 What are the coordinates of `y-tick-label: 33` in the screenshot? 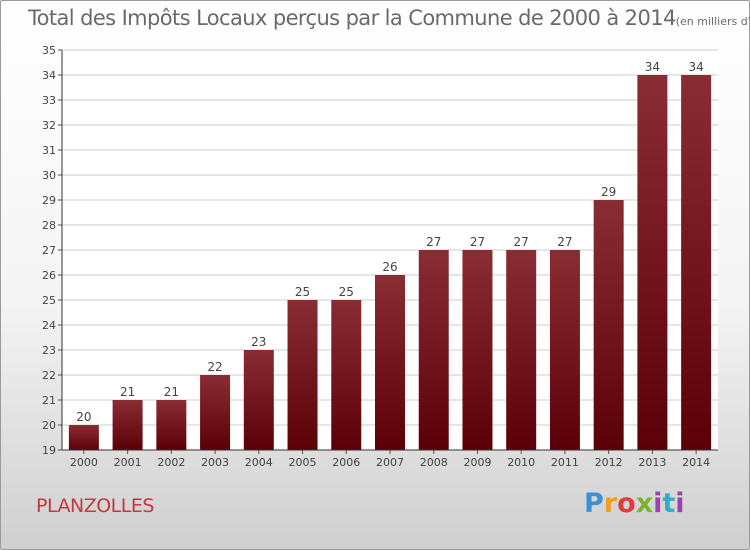 It's located at (49, 100).